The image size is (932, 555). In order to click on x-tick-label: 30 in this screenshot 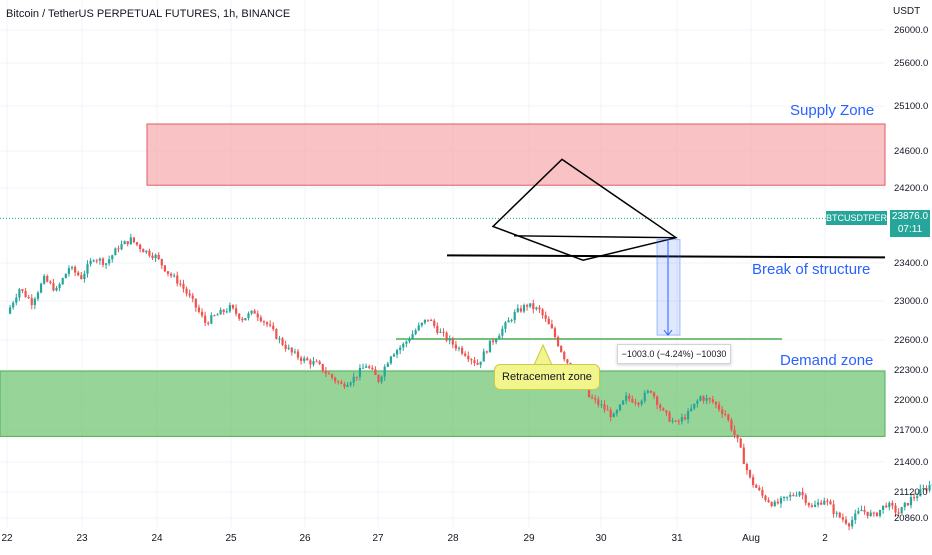, I will do `click(601, 538)`.